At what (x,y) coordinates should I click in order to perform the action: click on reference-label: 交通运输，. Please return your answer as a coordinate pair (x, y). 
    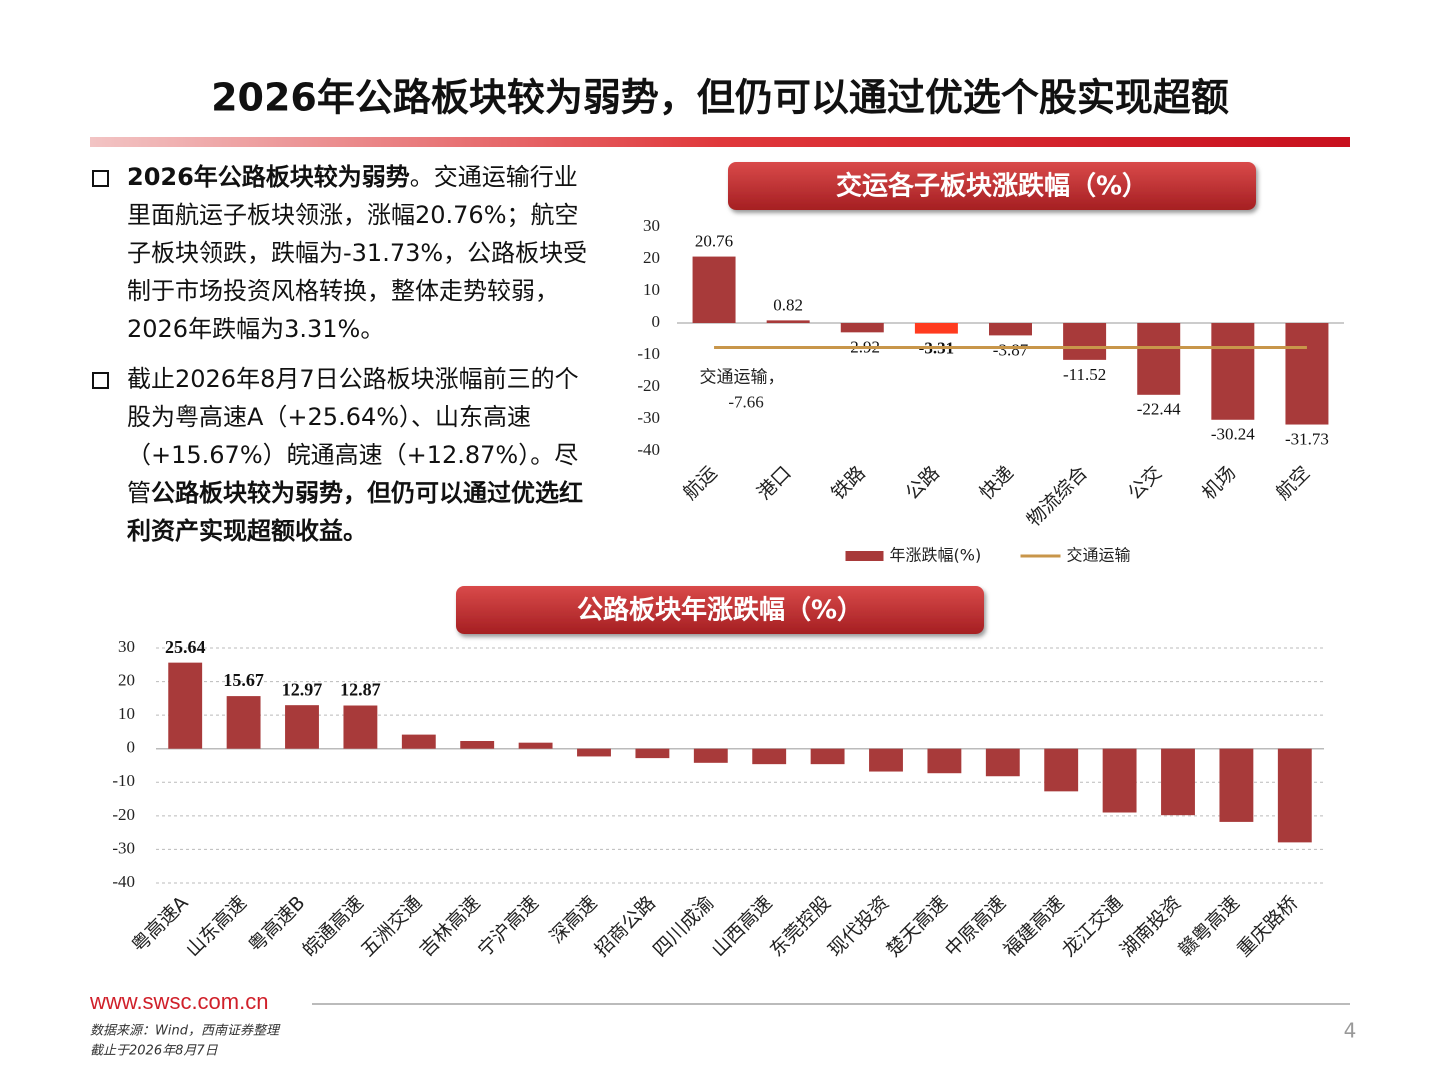
    Looking at the image, I should click on (742, 378).